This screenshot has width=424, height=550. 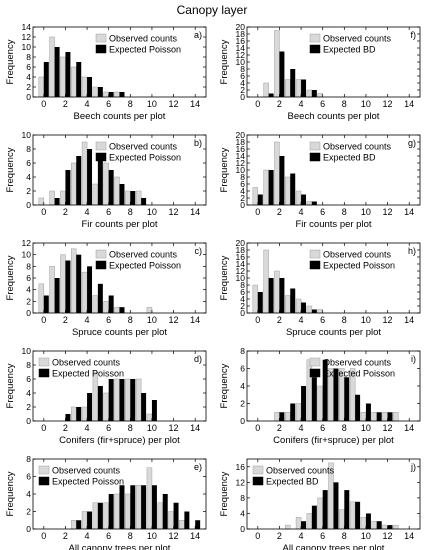 What do you see at coordinates (334, 116) in the screenshot?
I see `x-axis-label: Beech counts per plot` at bounding box center [334, 116].